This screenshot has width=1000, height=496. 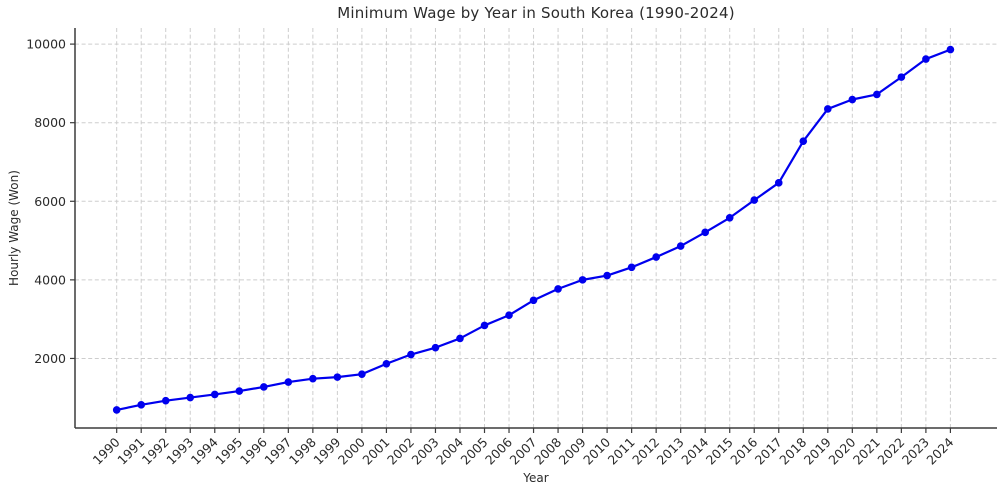 I want to click on x-tick-label: 2004, so click(x=449, y=450).